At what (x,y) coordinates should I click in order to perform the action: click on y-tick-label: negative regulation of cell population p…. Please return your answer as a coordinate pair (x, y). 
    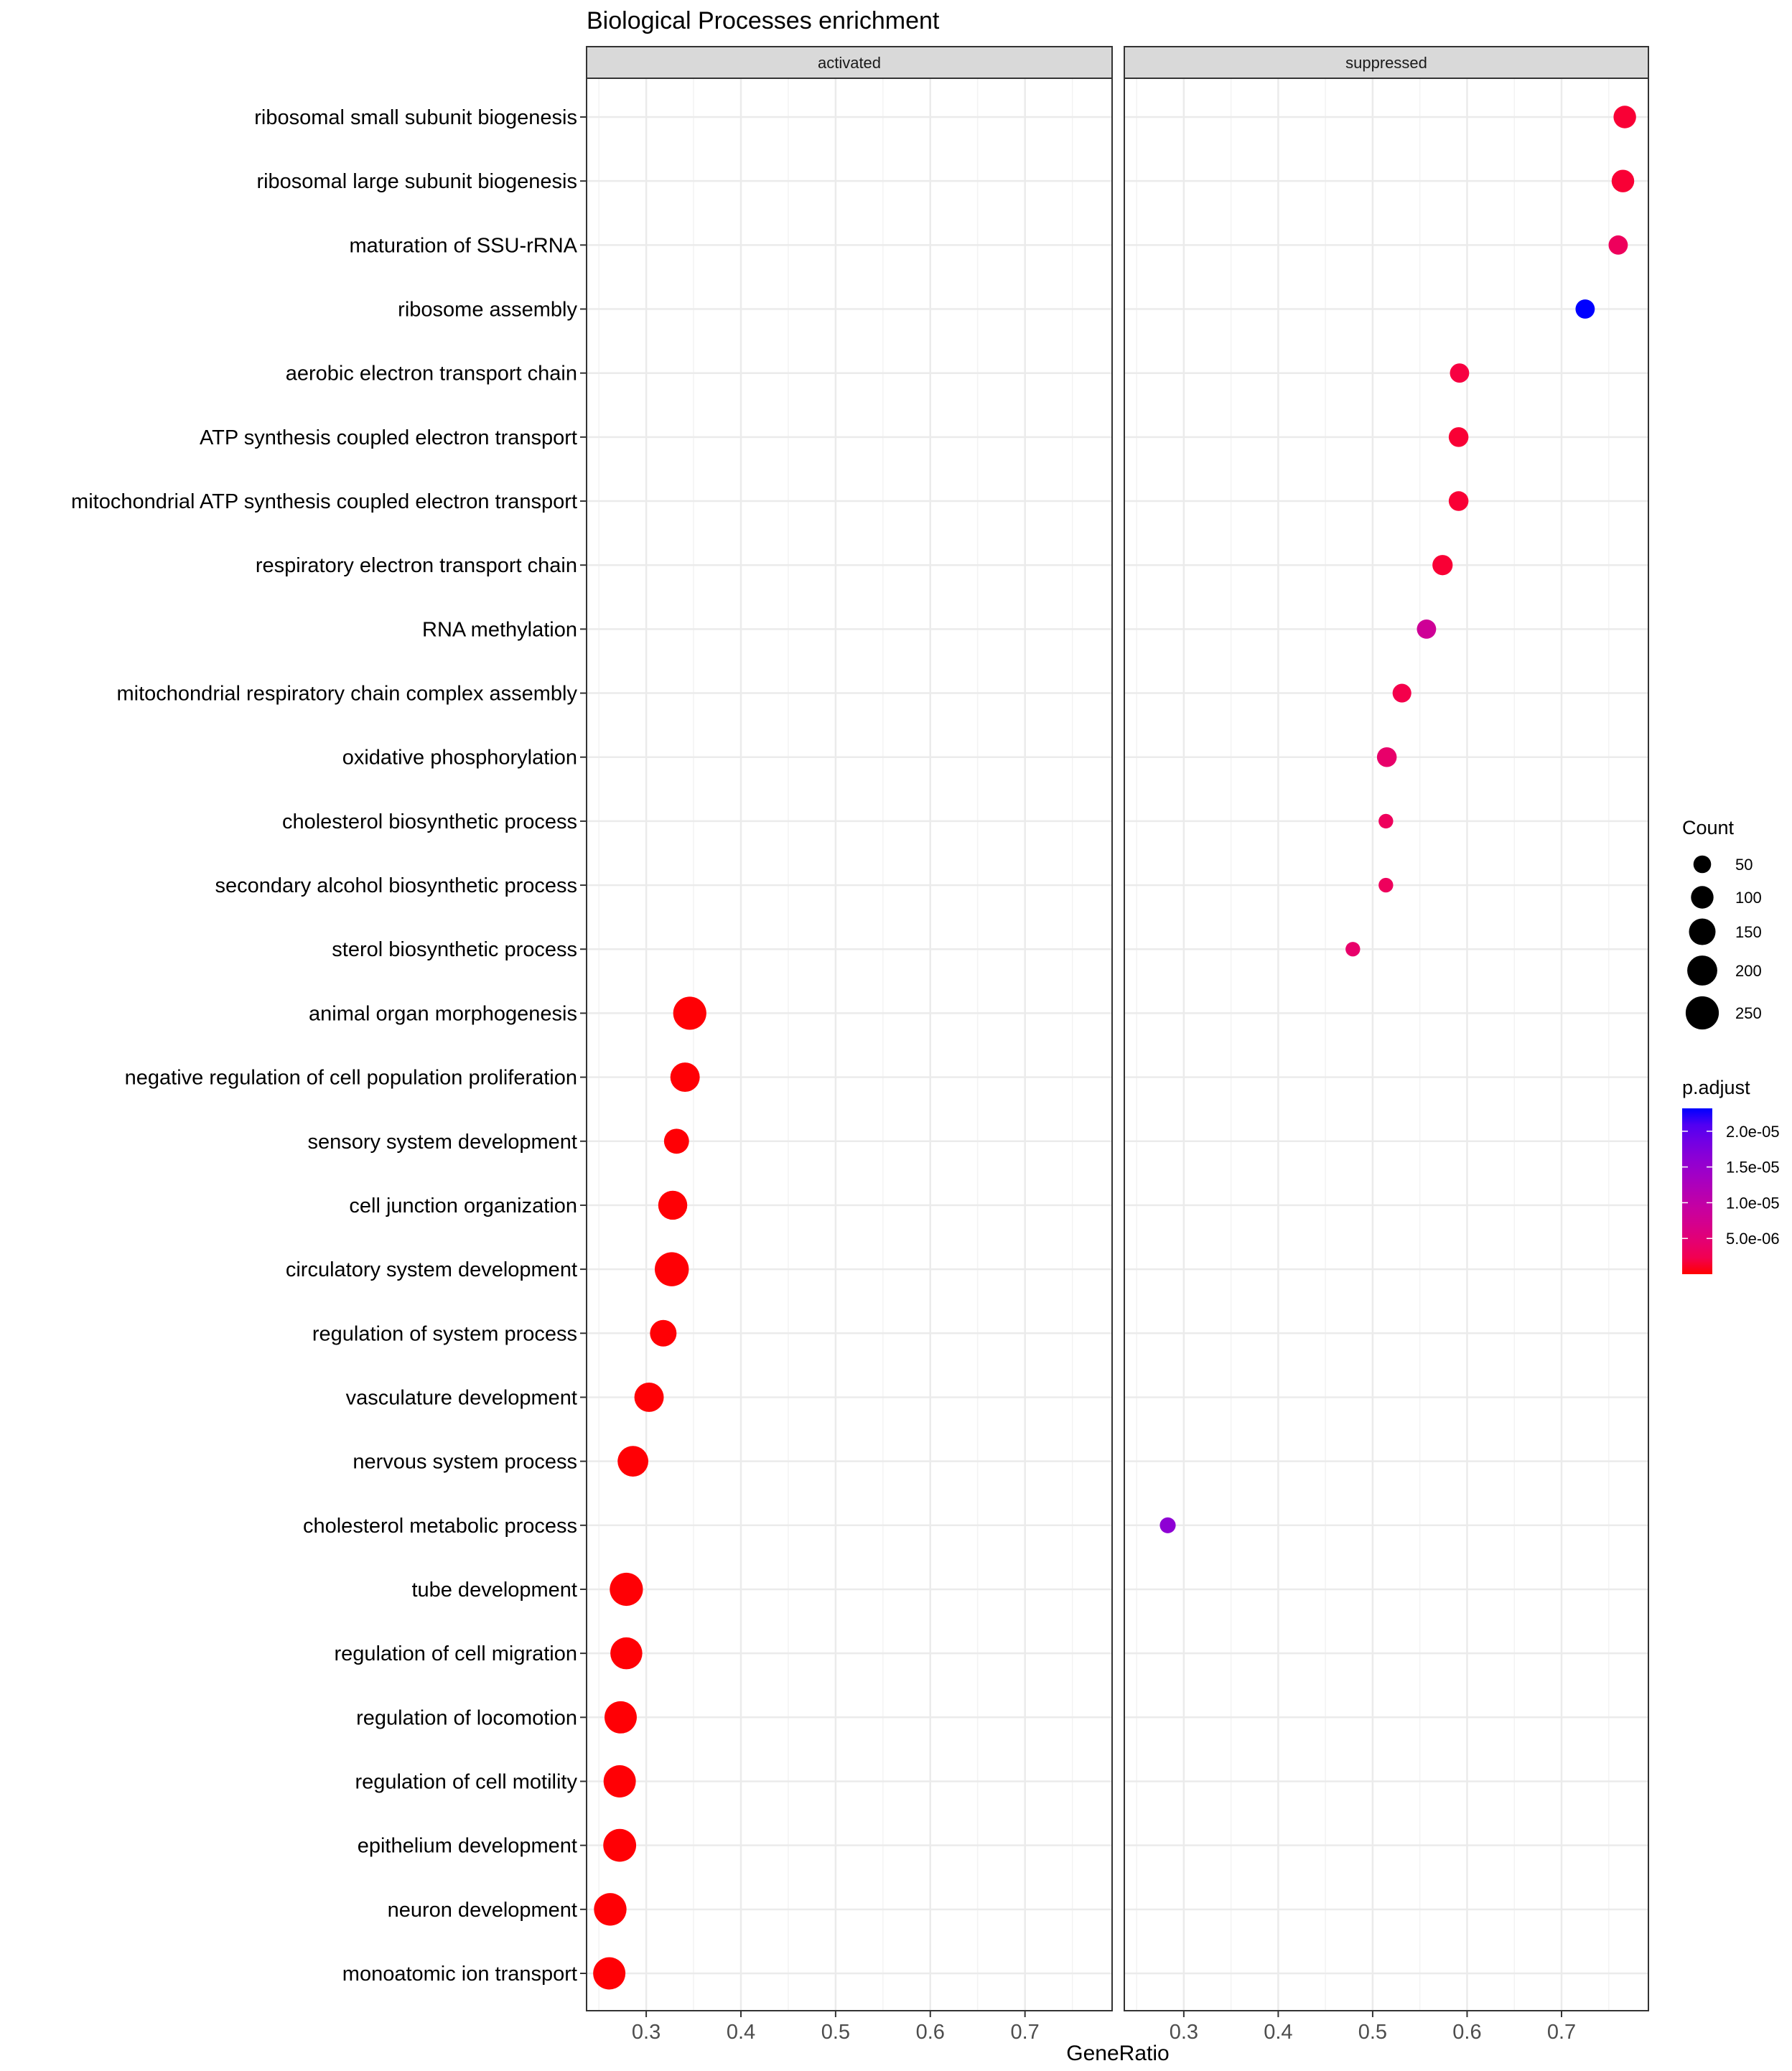
    Looking at the image, I should click on (351, 1078).